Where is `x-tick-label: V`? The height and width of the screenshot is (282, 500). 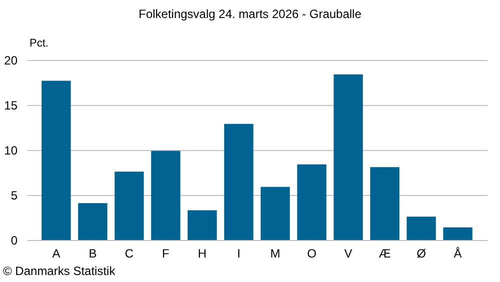
x-tick-label: V is located at coordinates (348, 253).